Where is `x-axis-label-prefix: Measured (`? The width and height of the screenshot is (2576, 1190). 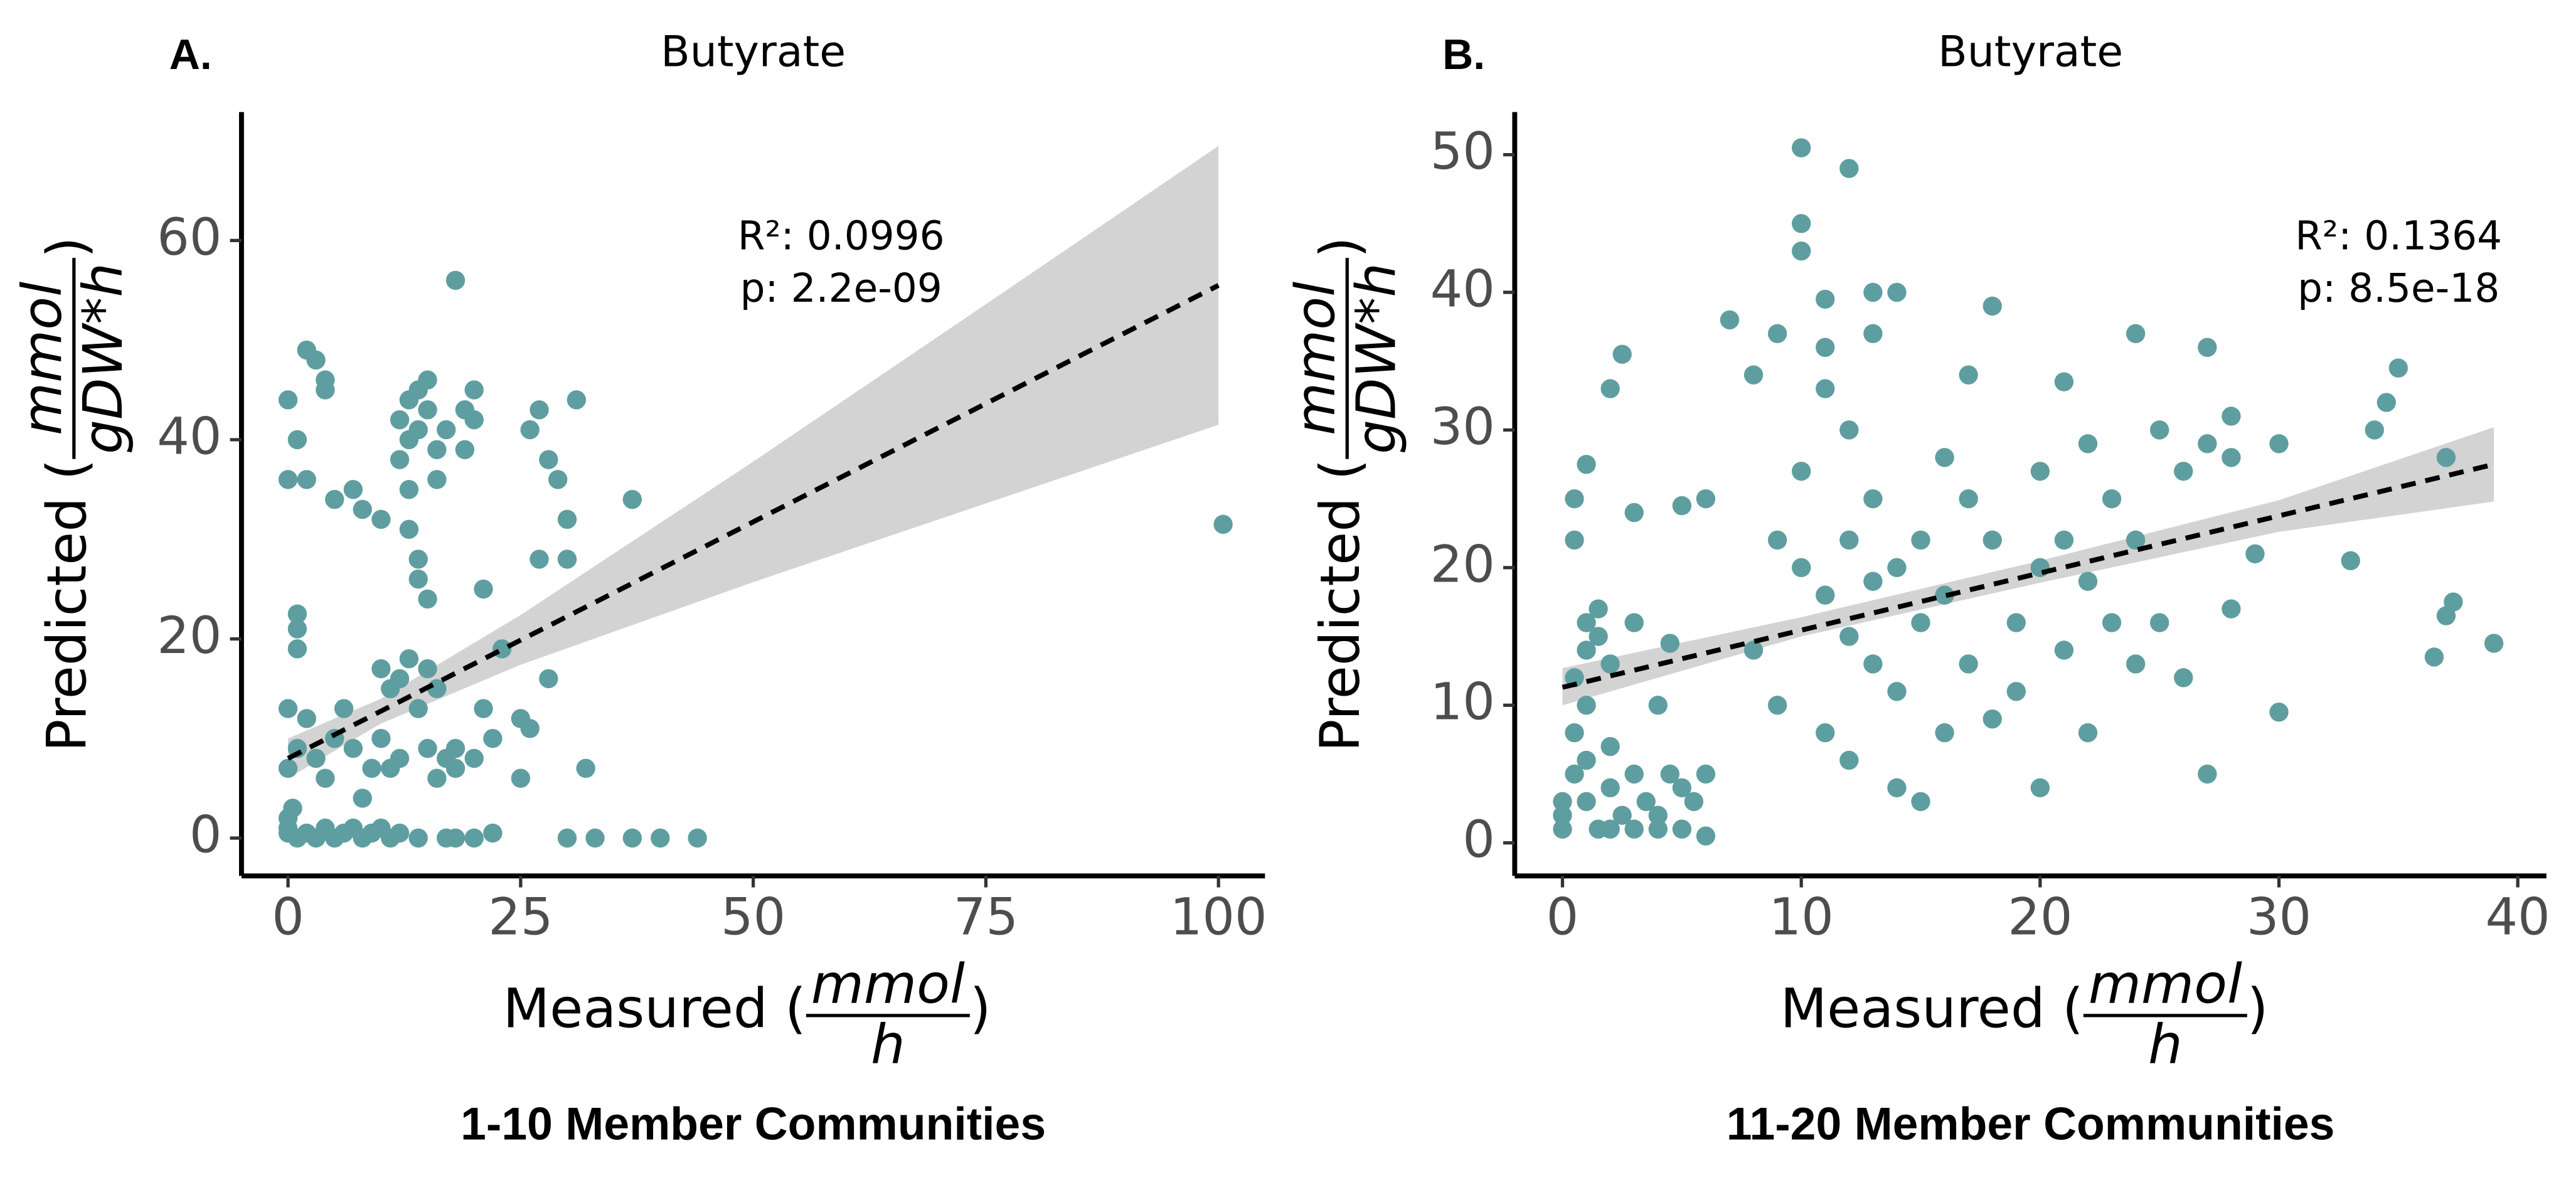 x-axis-label-prefix: Measured ( is located at coordinates (654, 1010).